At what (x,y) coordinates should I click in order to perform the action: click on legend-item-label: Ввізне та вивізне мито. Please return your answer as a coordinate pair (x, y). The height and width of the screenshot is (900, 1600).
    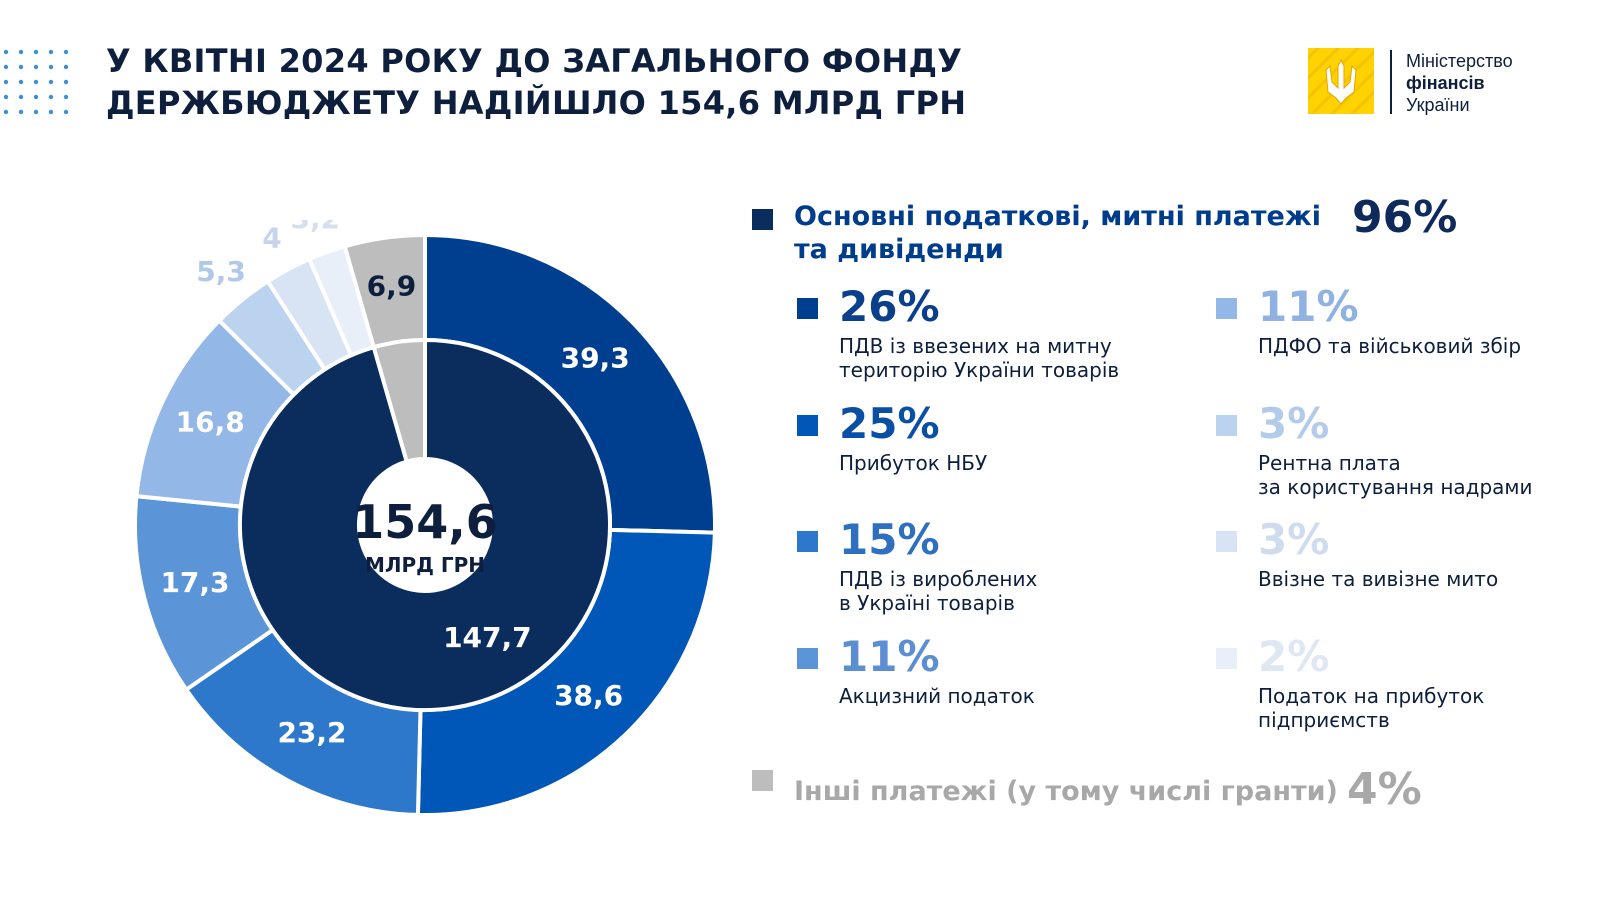
    Looking at the image, I should click on (1378, 579).